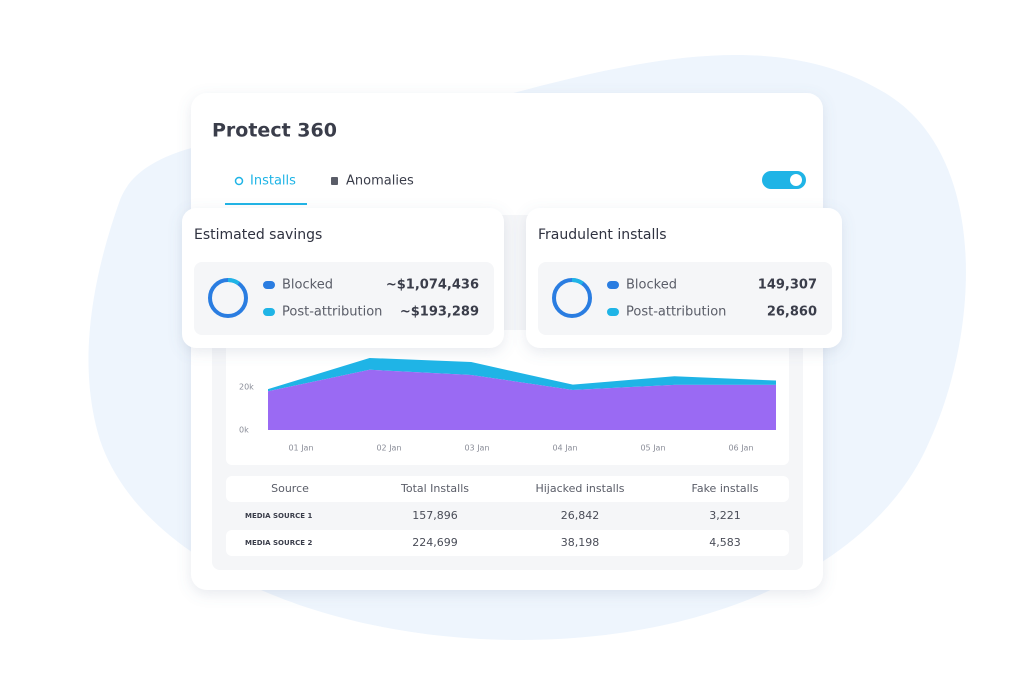 The width and height of the screenshot is (1024, 687). I want to click on table-cell: 26,842, so click(580, 515).